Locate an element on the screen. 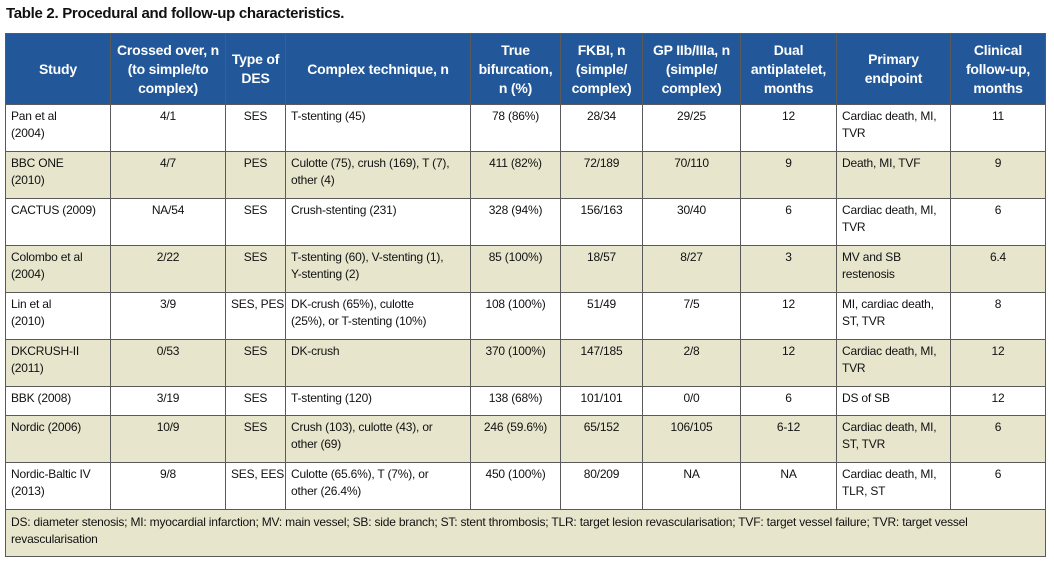 Image resolution: width=1054 pixels, height=568 pixels. cell-line: Crush-stenting (231) is located at coordinates (344, 210).